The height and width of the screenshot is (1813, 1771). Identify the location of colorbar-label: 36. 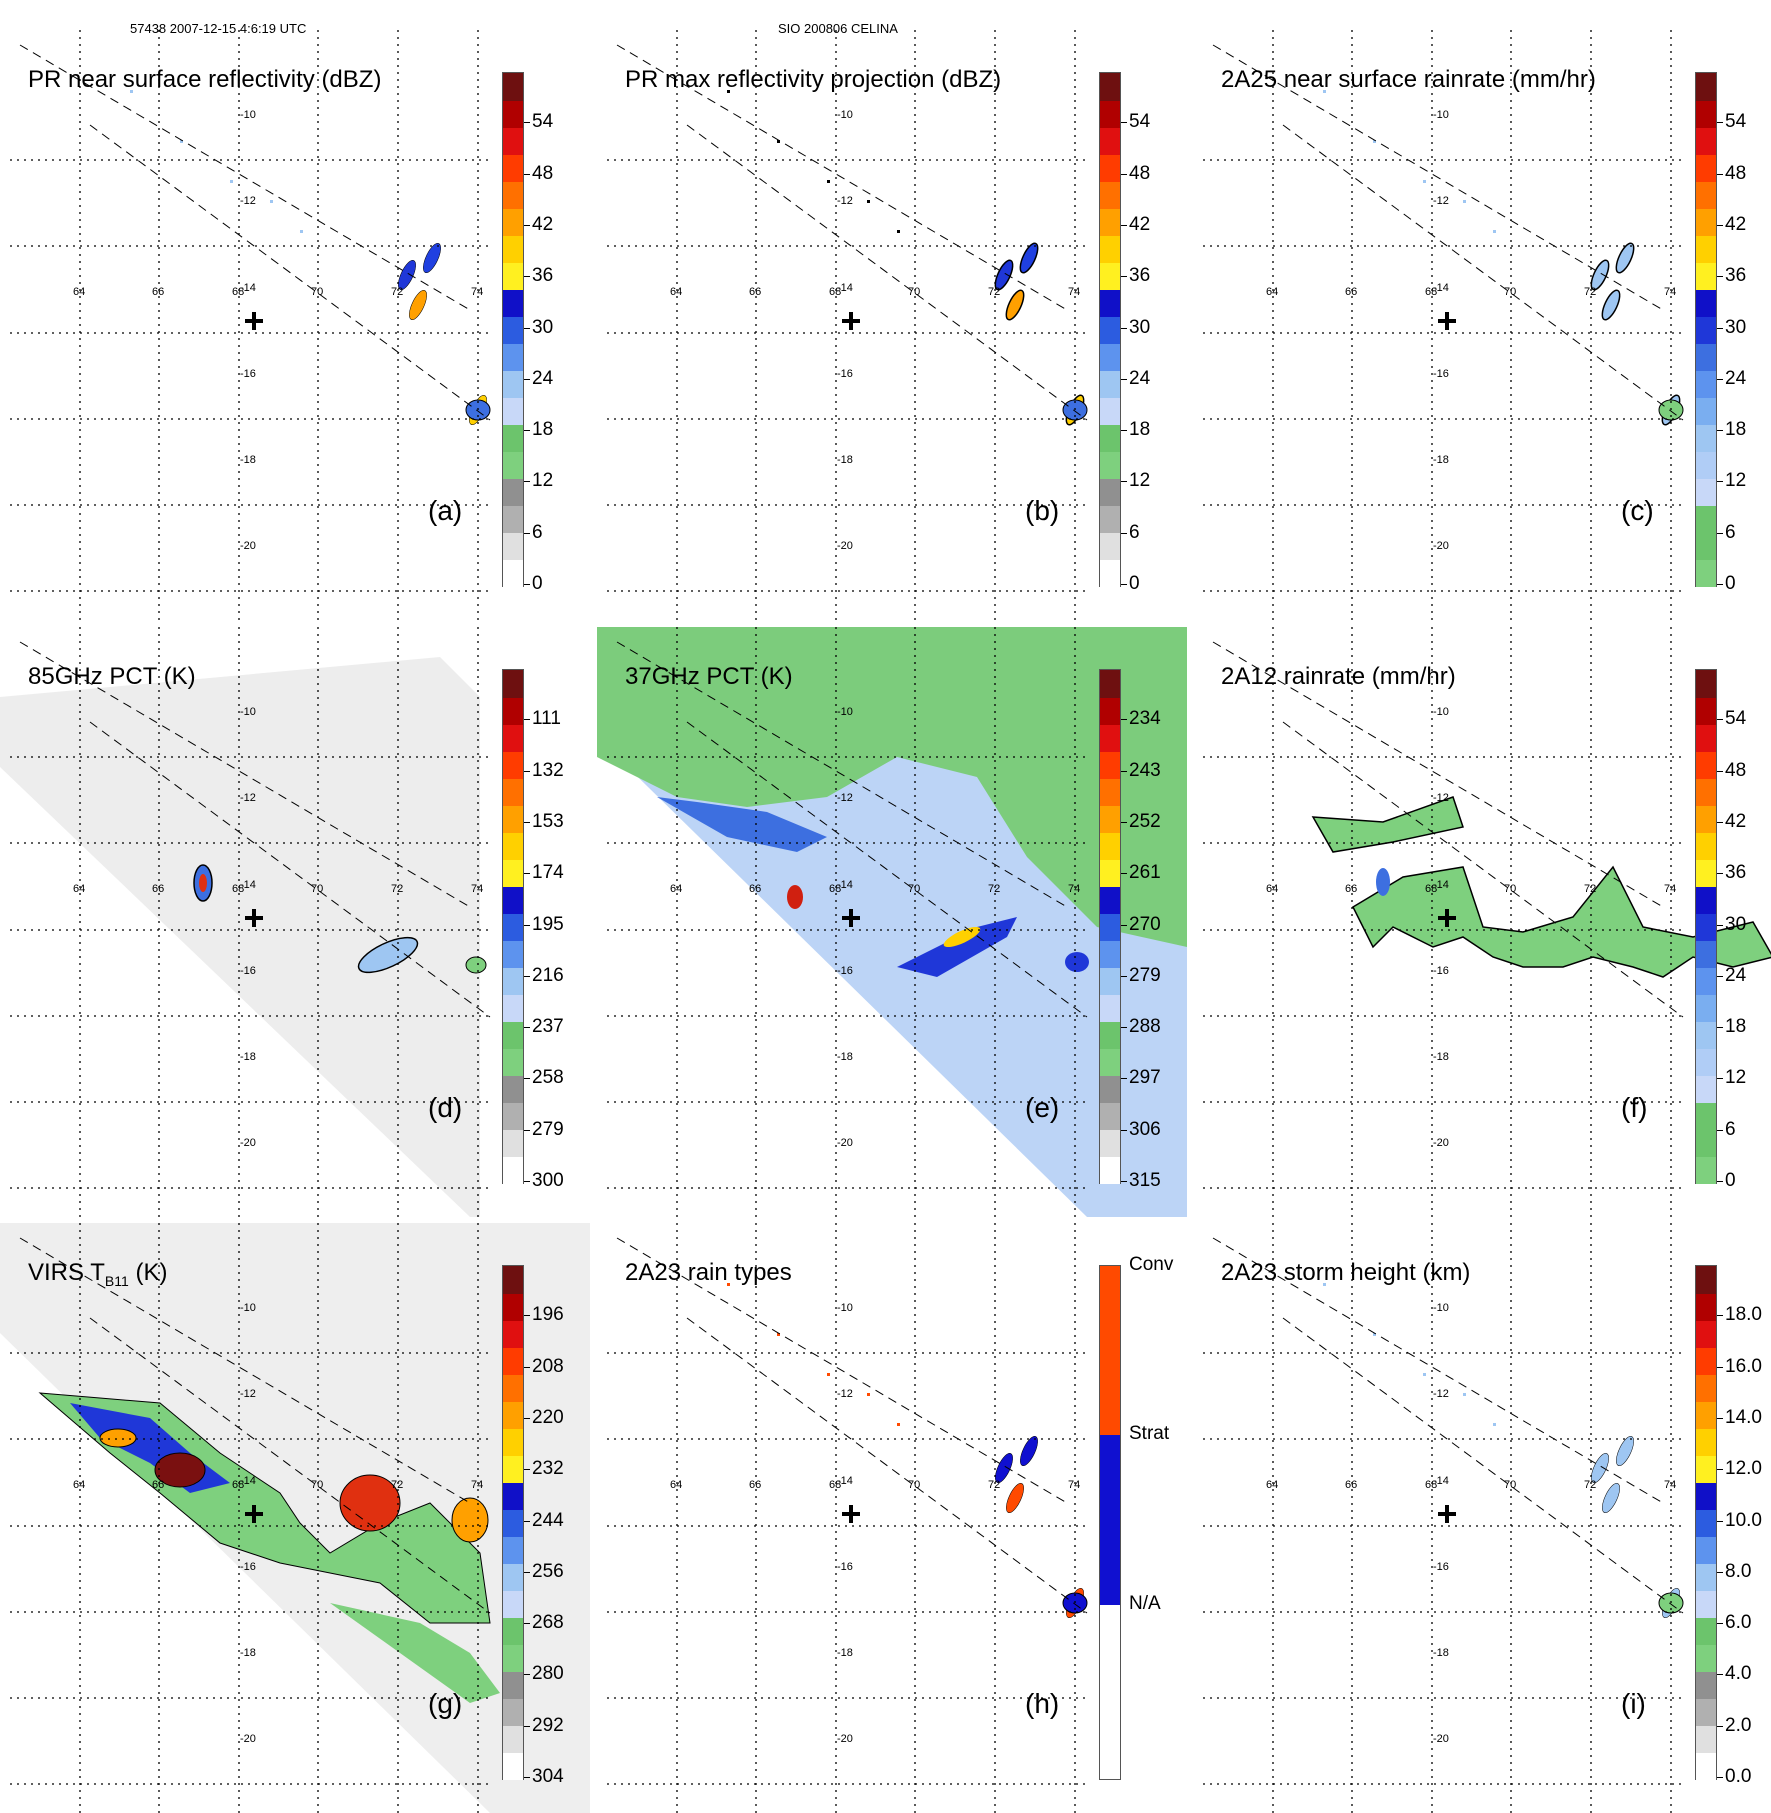
(1736, 873).